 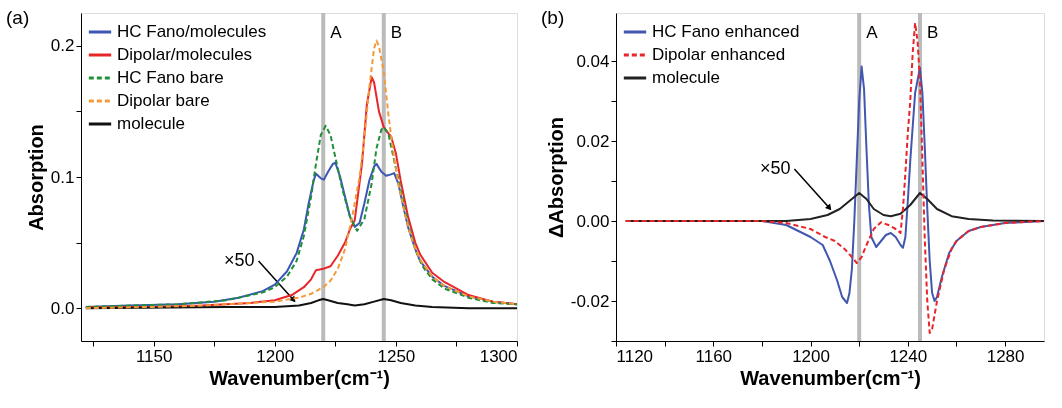 I want to click on x-tick-label: 1240, so click(x=908, y=356).